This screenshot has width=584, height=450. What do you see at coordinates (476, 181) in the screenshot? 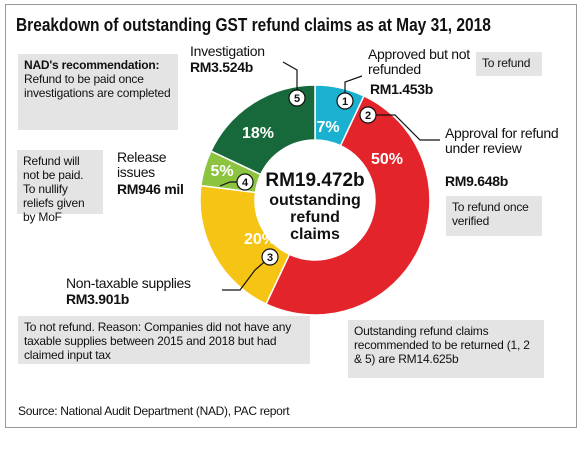
I see `segment-amount: RM9.648b` at bounding box center [476, 181].